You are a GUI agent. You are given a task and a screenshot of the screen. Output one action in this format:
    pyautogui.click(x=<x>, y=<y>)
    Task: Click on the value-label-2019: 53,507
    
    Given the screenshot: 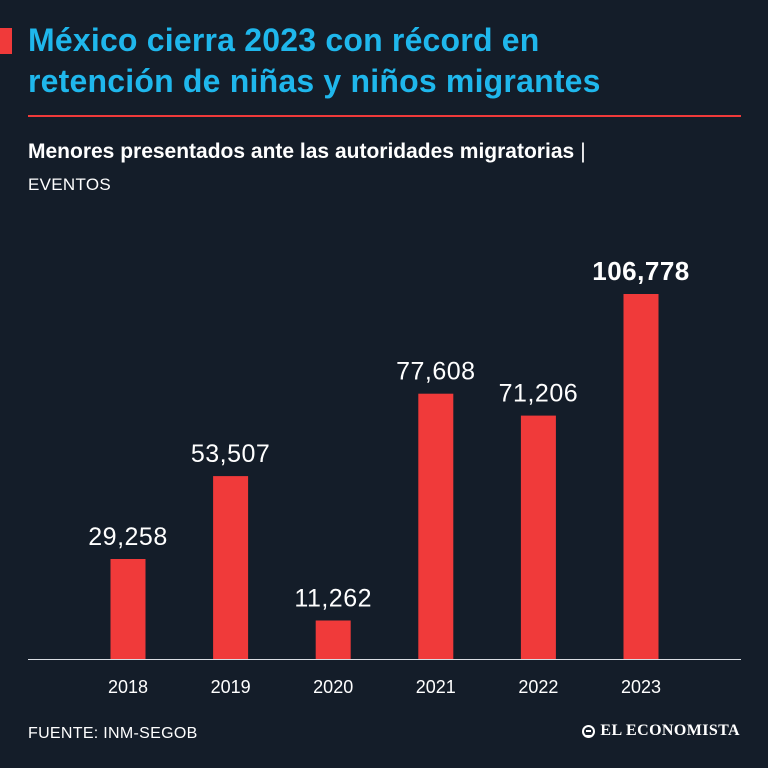 What is the action you would take?
    pyautogui.click(x=230, y=454)
    